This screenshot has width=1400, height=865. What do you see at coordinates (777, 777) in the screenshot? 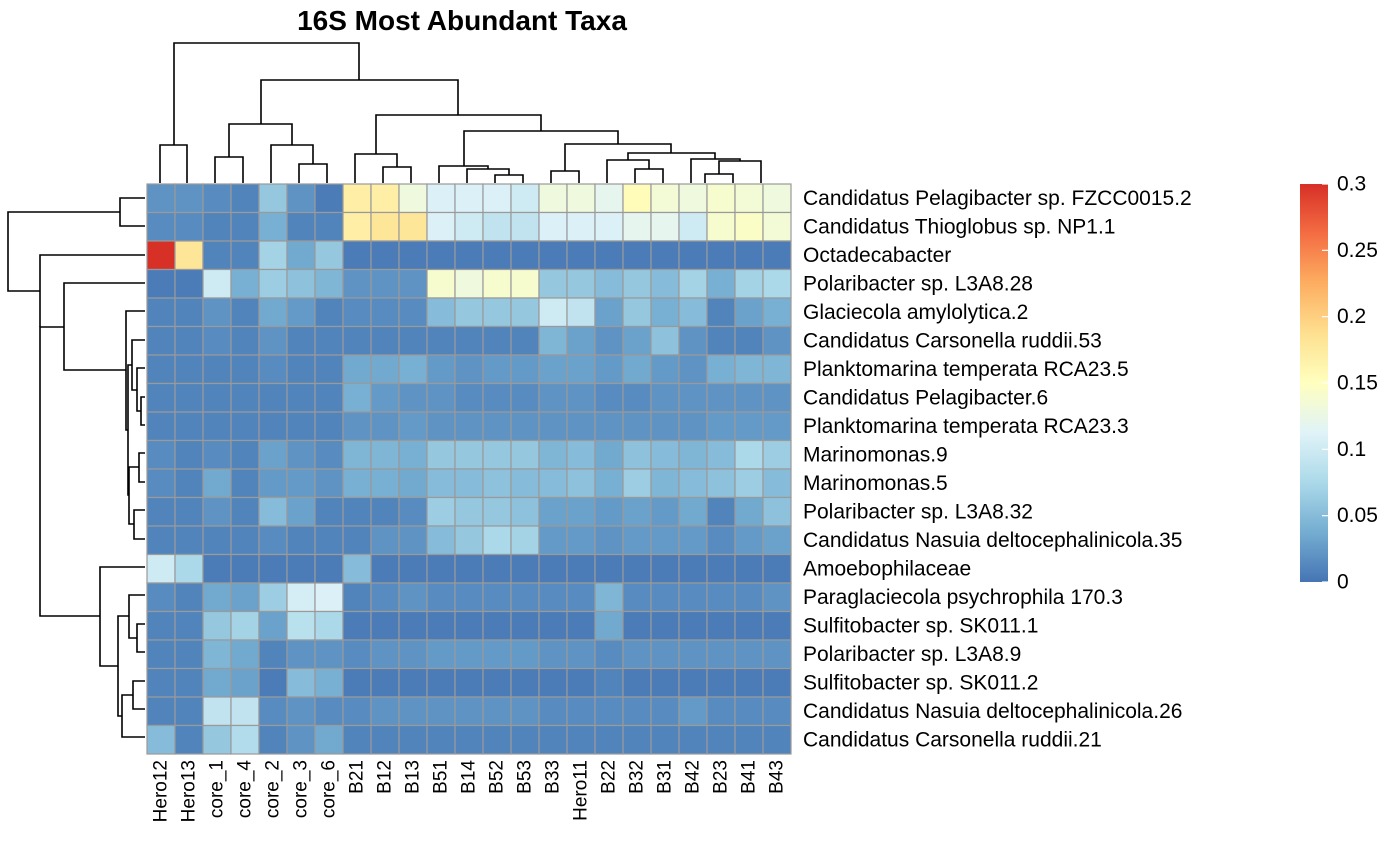
I see `column-label: B43` at bounding box center [777, 777].